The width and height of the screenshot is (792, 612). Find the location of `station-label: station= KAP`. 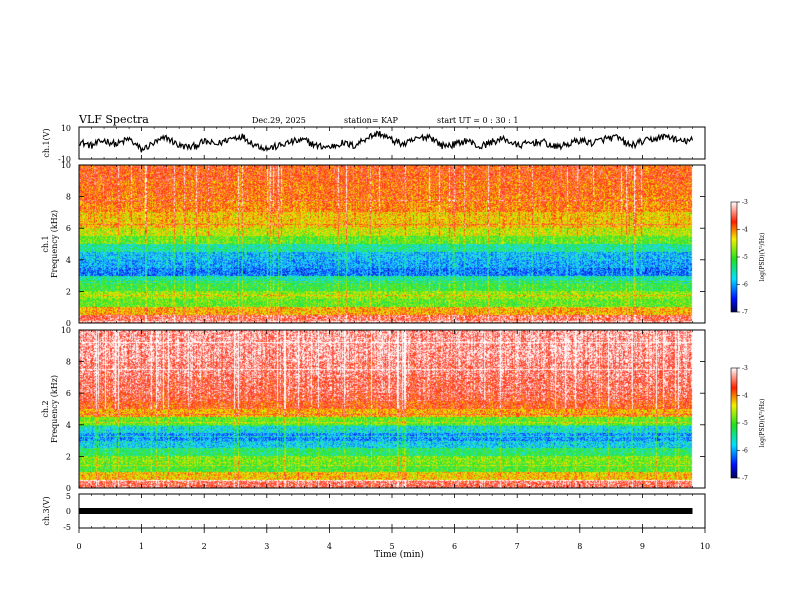

station-label: station= KAP is located at coordinates (371, 120).